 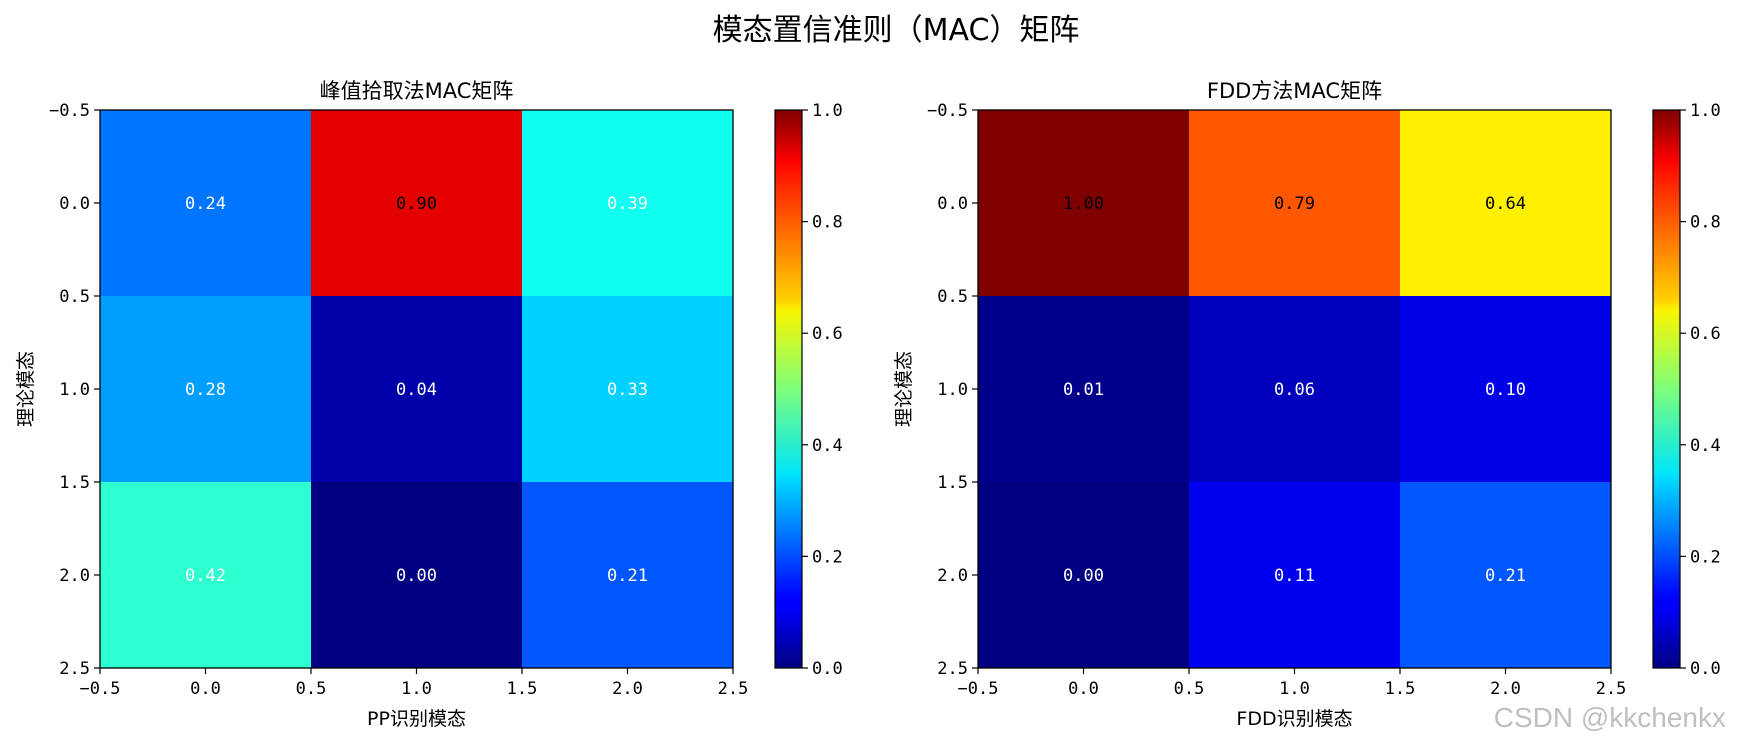 I want to click on figure-suptitle: 模态置信准则（MAC）矩阵, so click(x=896, y=30).